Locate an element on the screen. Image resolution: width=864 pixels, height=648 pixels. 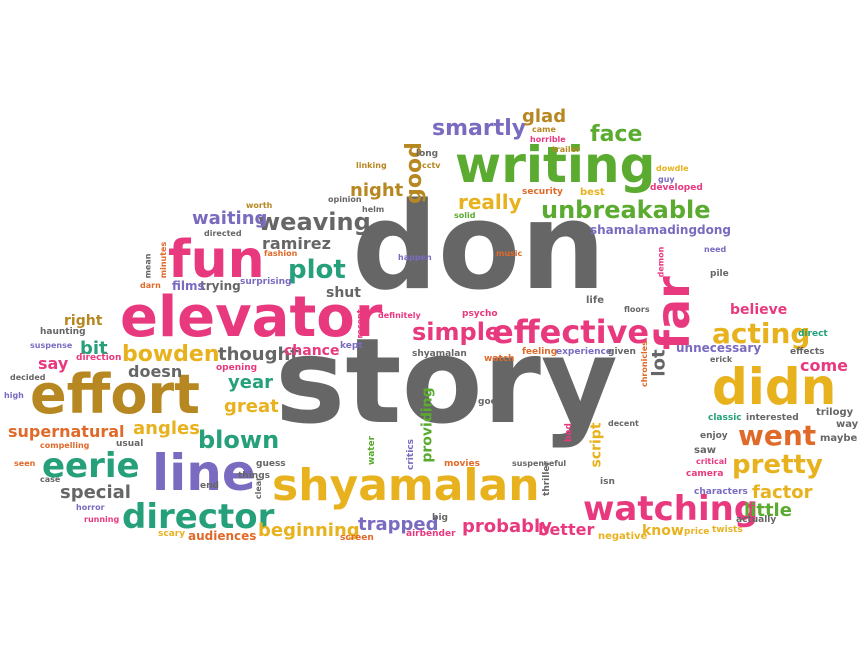
word: erick is located at coordinates (721, 359).